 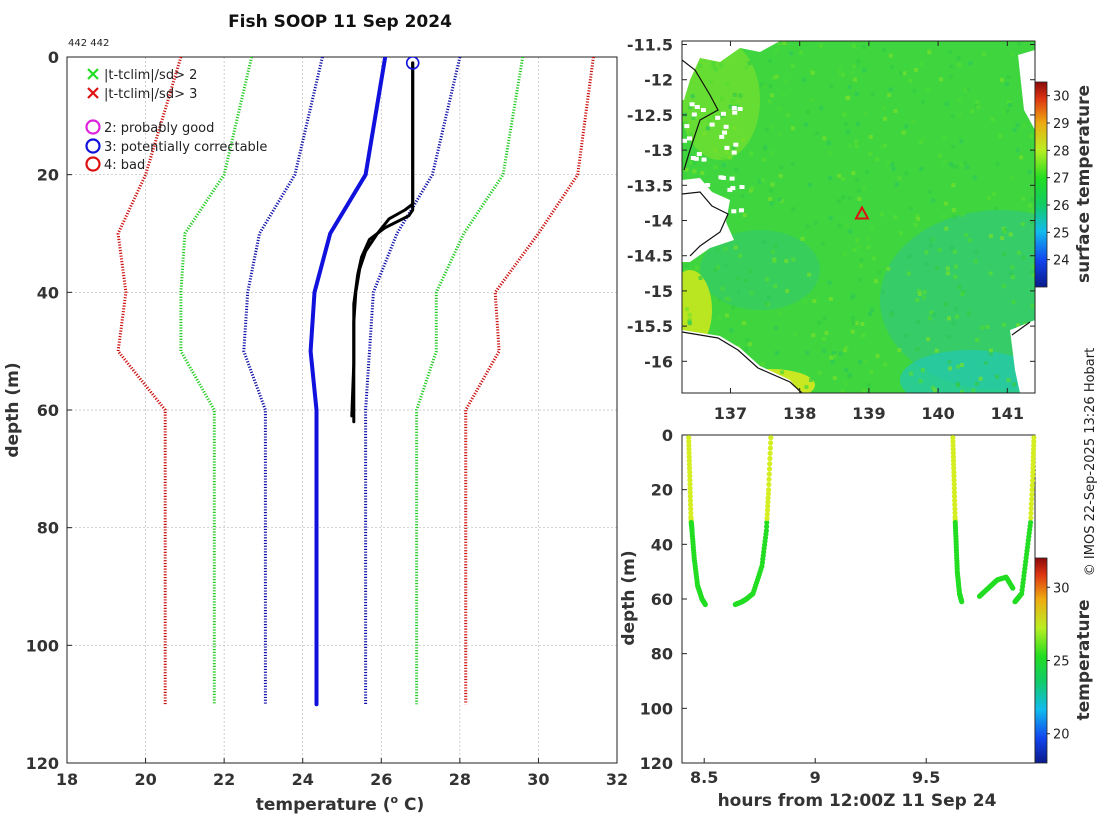 What do you see at coordinates (1061, 206) in the screenshot?
I see `sst-colorbar-tick-label: 26` at bounding box center [1061, 206].